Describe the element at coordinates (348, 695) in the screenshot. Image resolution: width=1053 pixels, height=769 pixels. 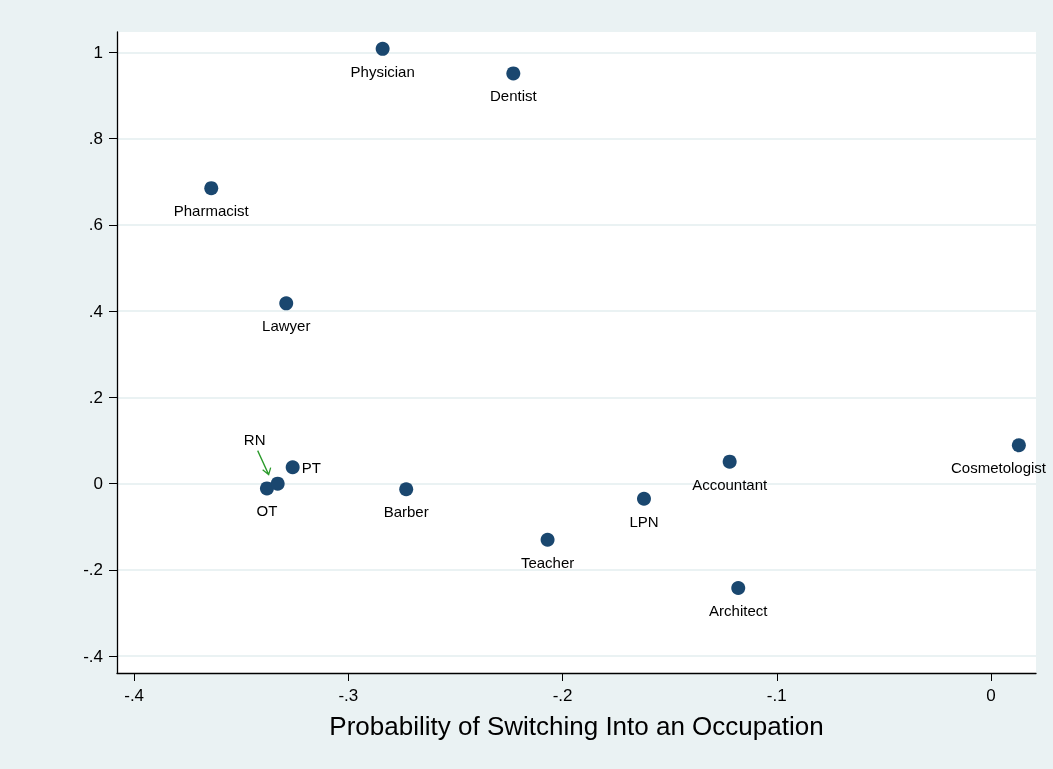
I see `x-tick-label: -.3` at that location.